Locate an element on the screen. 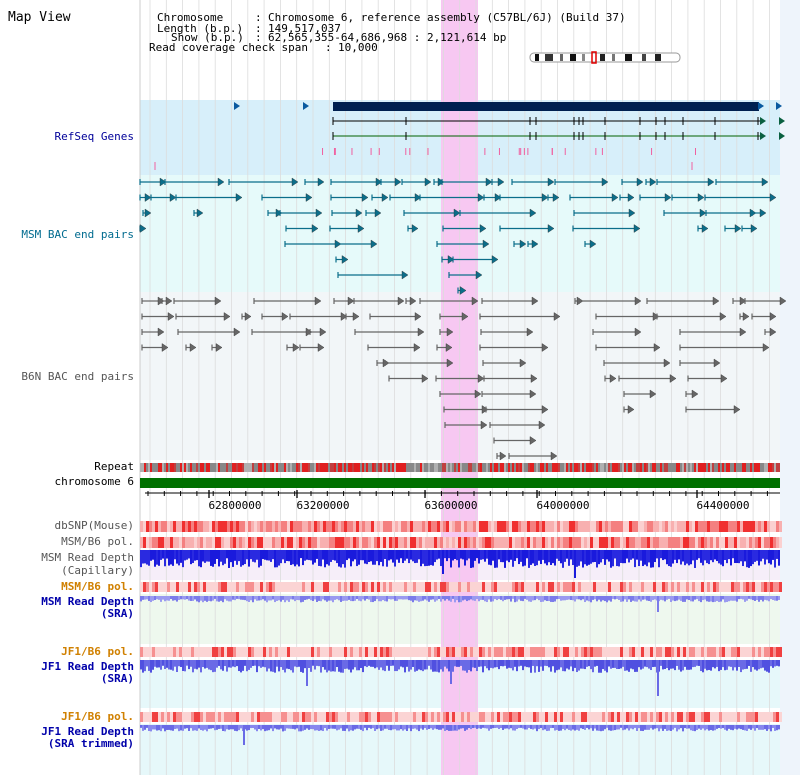 This screenshot has height=775, width=800. track-label-dbsnp: dbSNP(Mouse) is located at coordinates (94, 525).